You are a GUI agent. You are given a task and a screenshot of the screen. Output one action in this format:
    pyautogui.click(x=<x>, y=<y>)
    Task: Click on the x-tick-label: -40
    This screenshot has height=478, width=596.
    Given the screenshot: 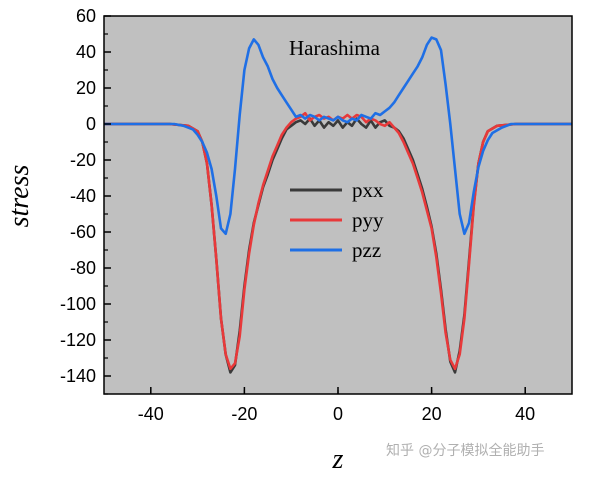 What is the action you would take?
    pyautogui.click(x=151, y=414)
    